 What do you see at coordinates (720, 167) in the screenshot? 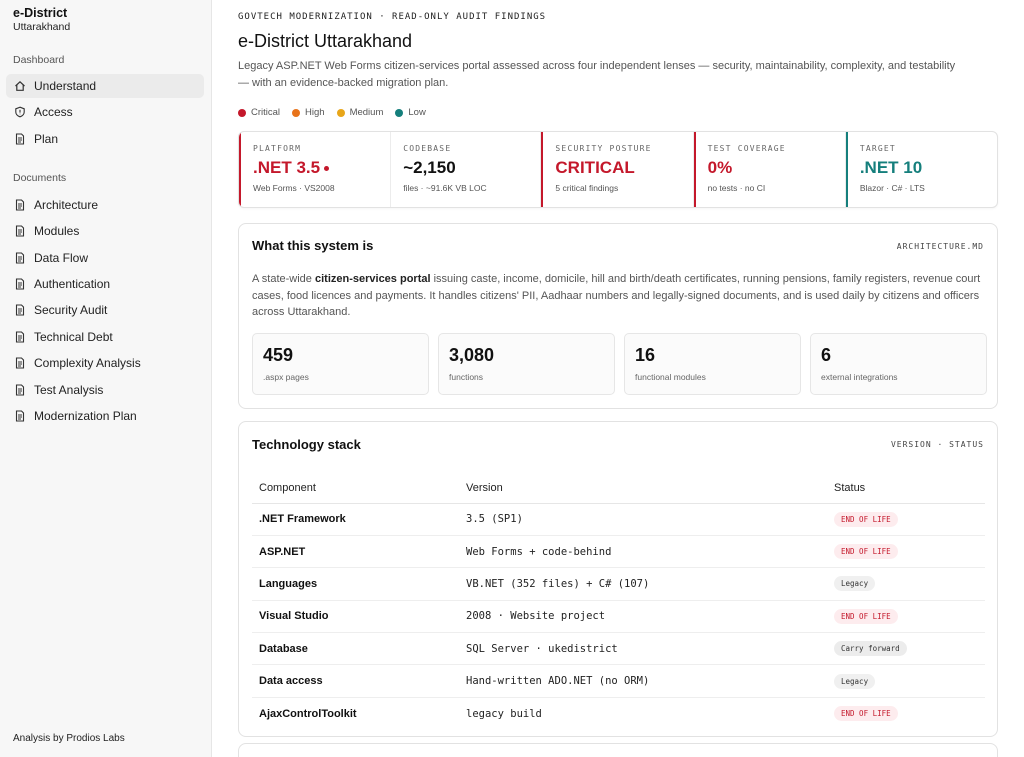
I see `stat-value: 0%` at bounding box center [720, 167].